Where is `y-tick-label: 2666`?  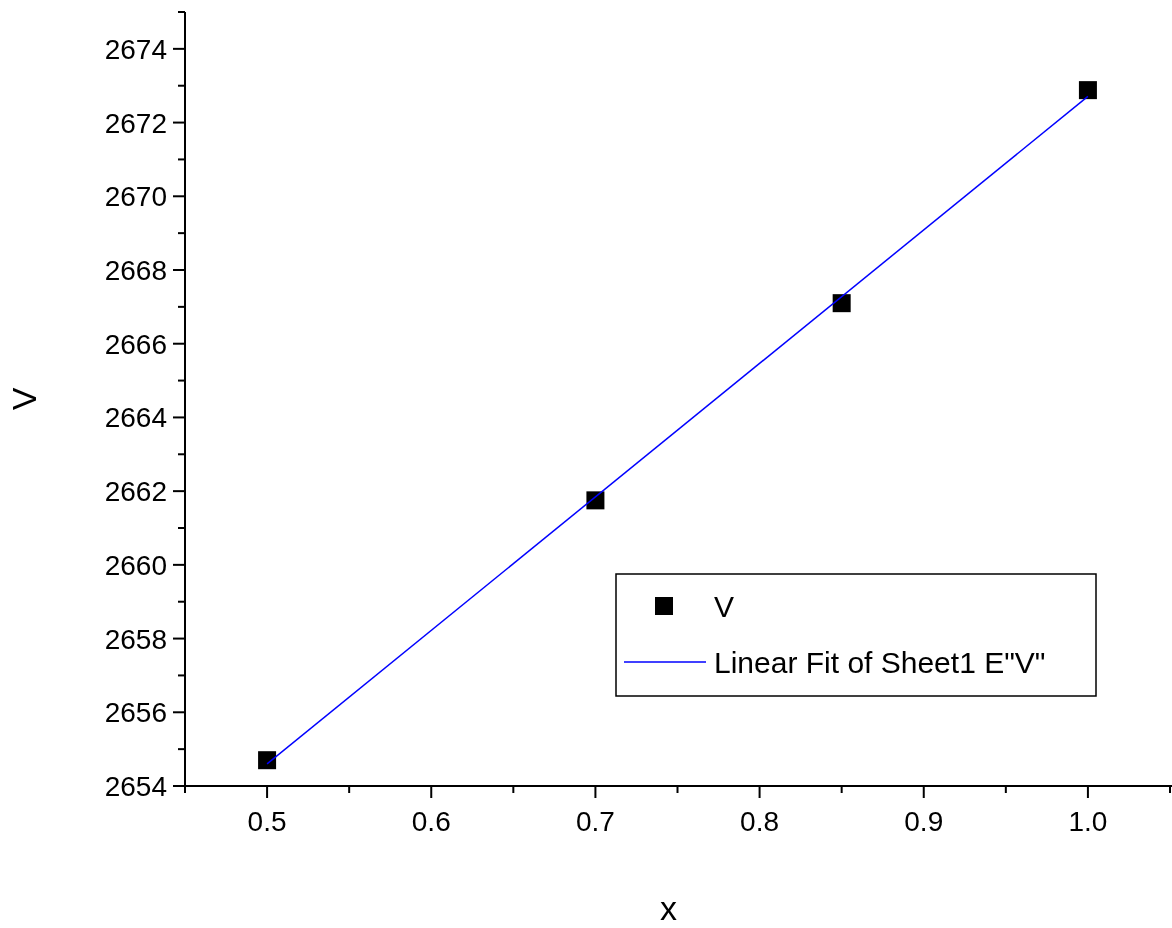
y-tick-label: 2666 is located at coordinates (135, 344).